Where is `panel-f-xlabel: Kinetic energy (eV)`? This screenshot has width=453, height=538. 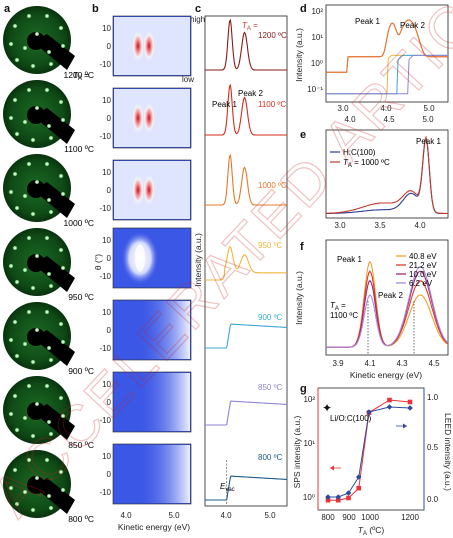 panel-f-xlabel: Kinetic energy (eV) is located at coordinates (386, 375).